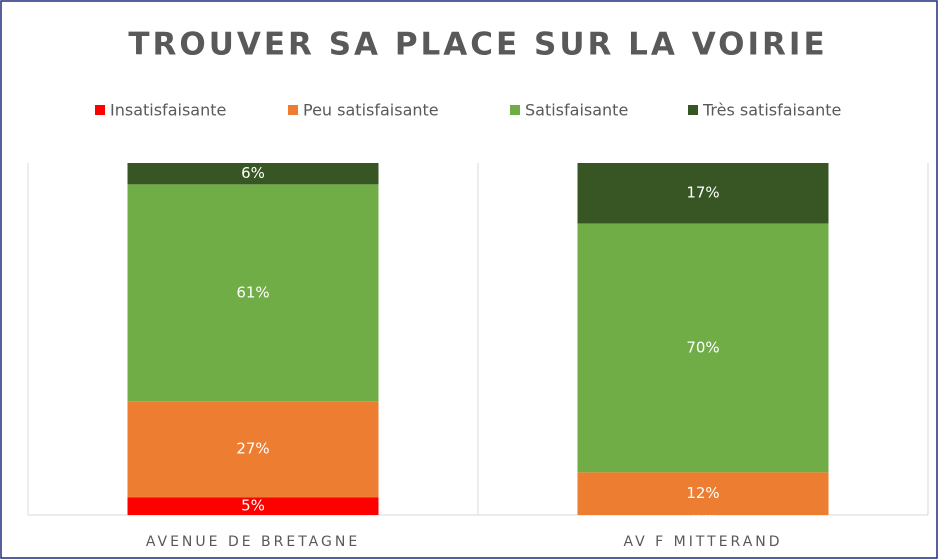 The width and height of the screenshot is (938, 559). Describe the element at coordinates (702, 542) in the screenshot. I see `x-tick-label: AV F MITTERAND` at that location.